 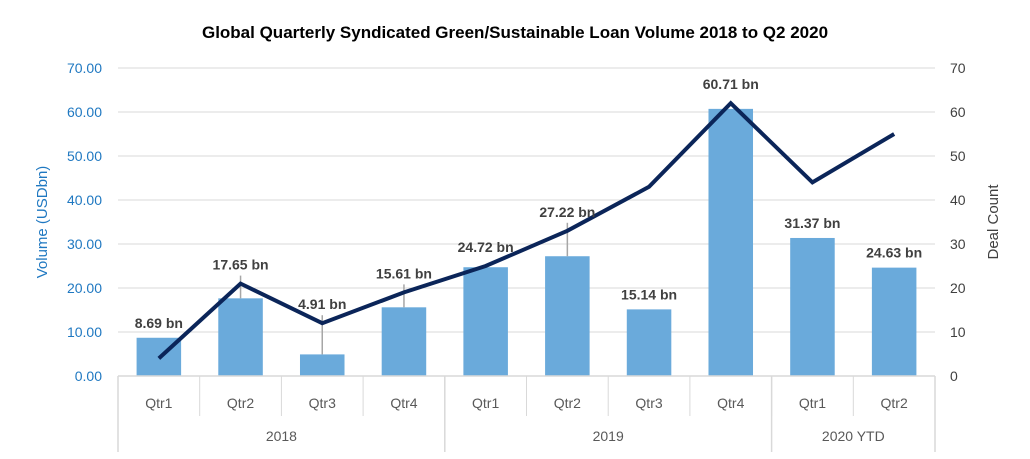 I want to click on y-tick-label: 10.00, so click(x=84, y=332).